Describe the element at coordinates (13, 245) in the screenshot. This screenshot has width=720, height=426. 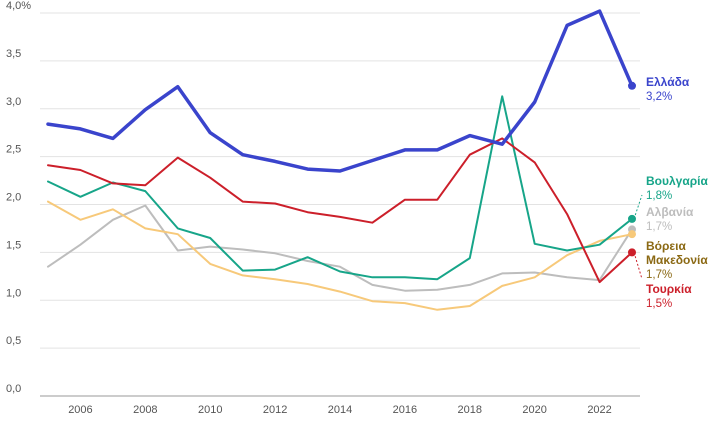
I see `y-tick-label: 1,5` at that location.